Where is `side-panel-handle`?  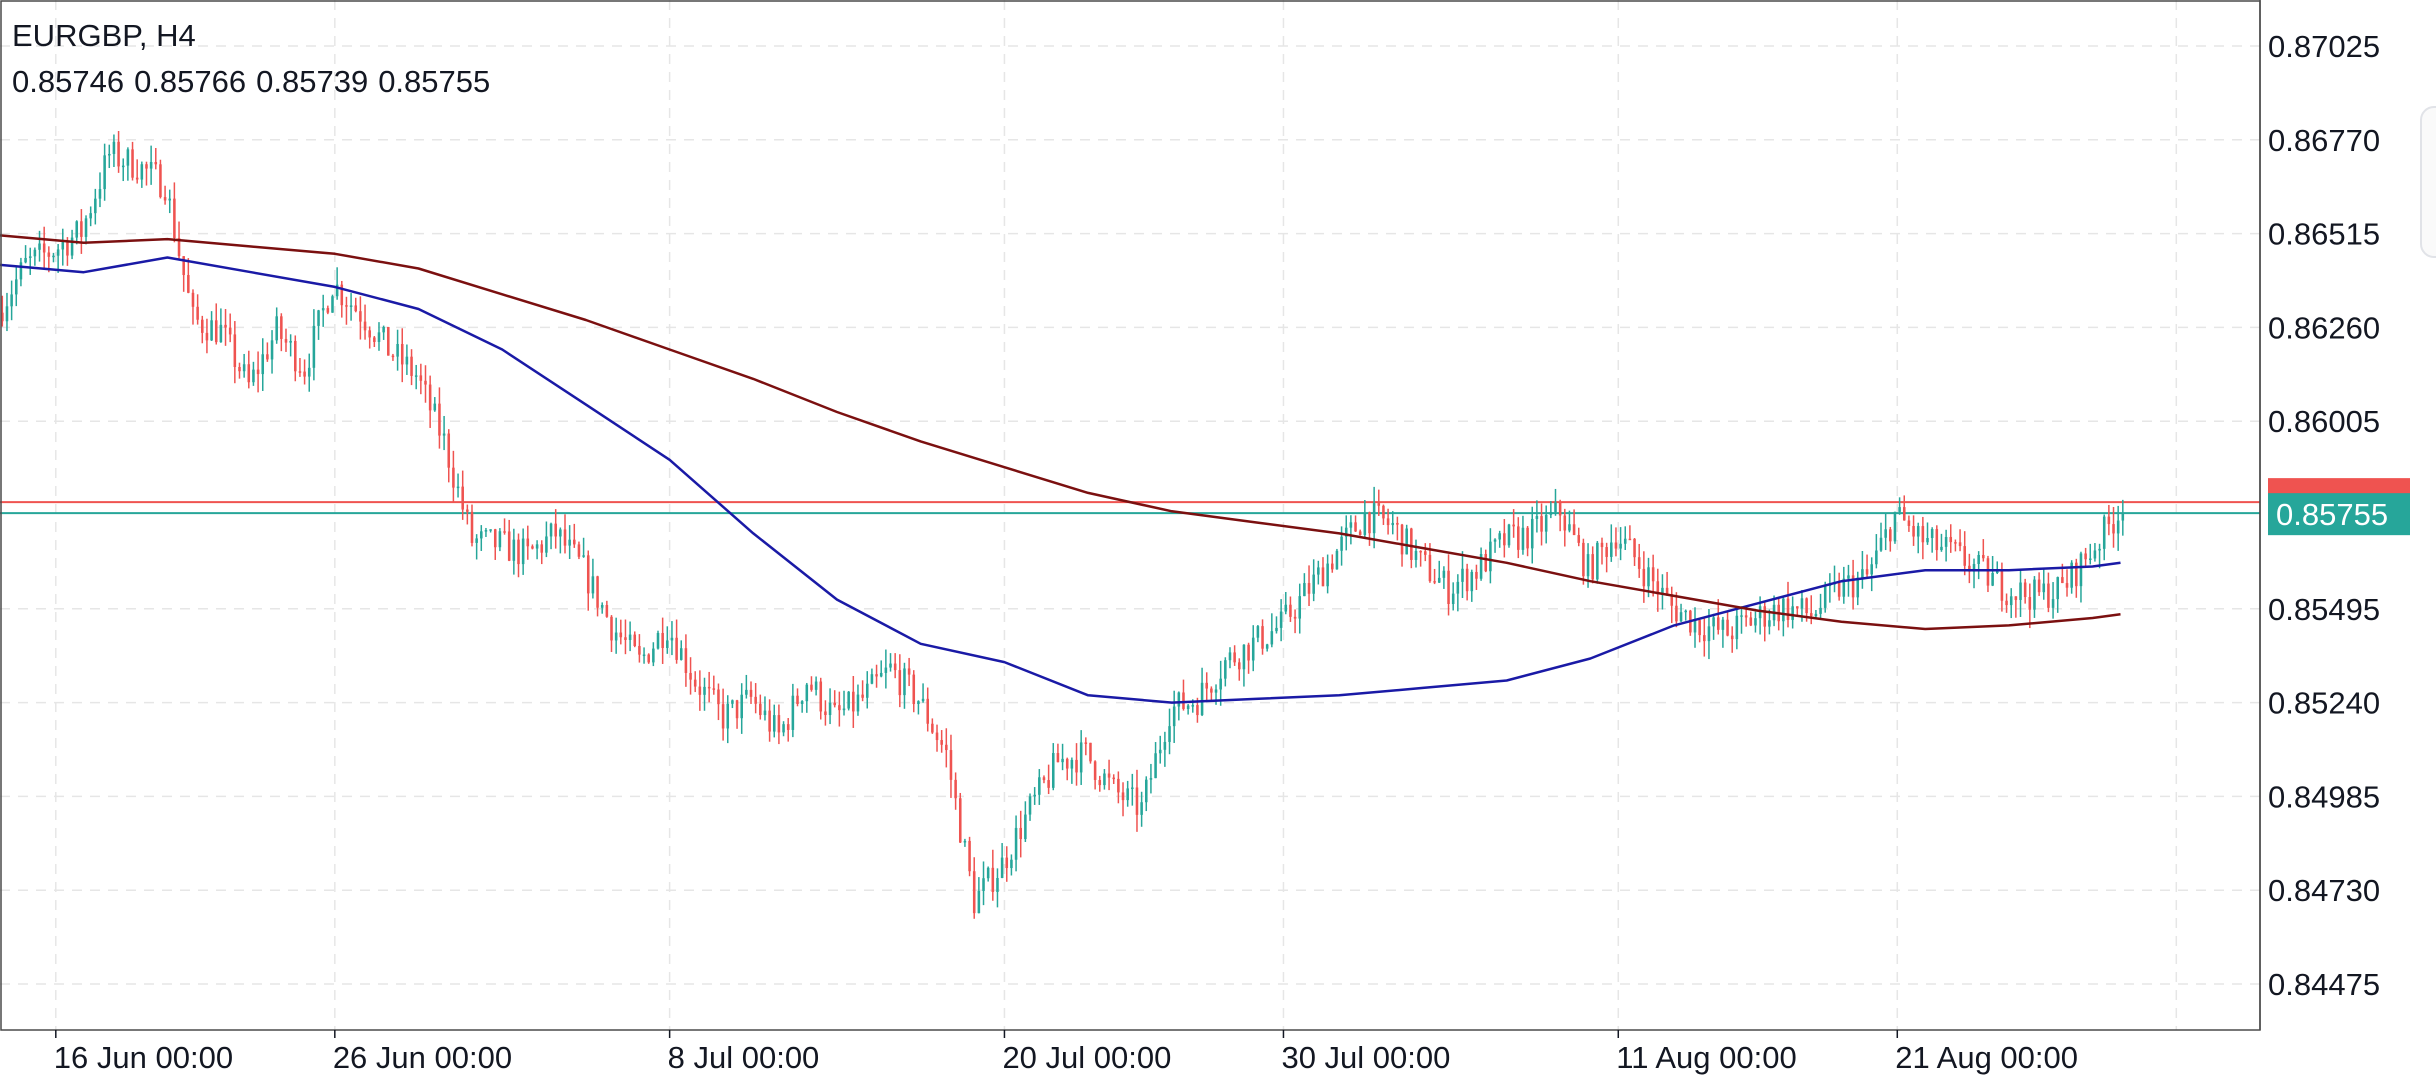 side-panel-handle is located at coordinates (2428, 182).